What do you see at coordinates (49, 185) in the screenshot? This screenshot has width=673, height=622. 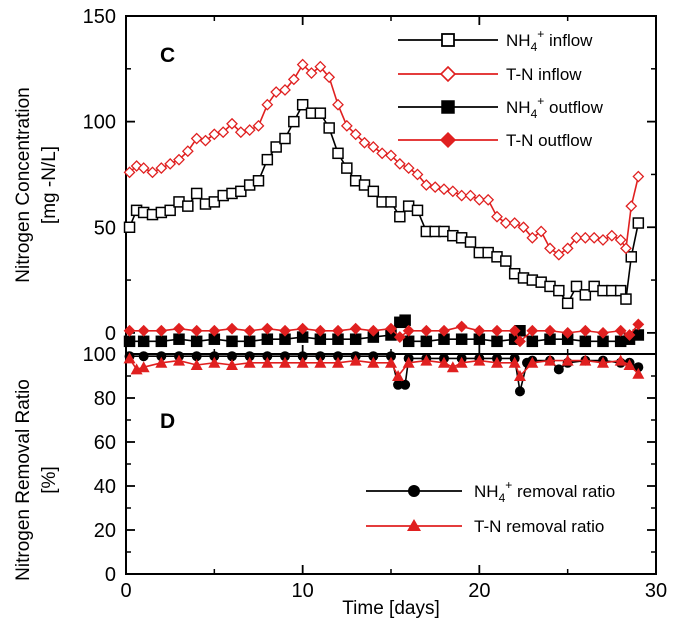 I see `panel-c-ylabel-line2: [mg -N/L]` at bounding box center [49, 185].